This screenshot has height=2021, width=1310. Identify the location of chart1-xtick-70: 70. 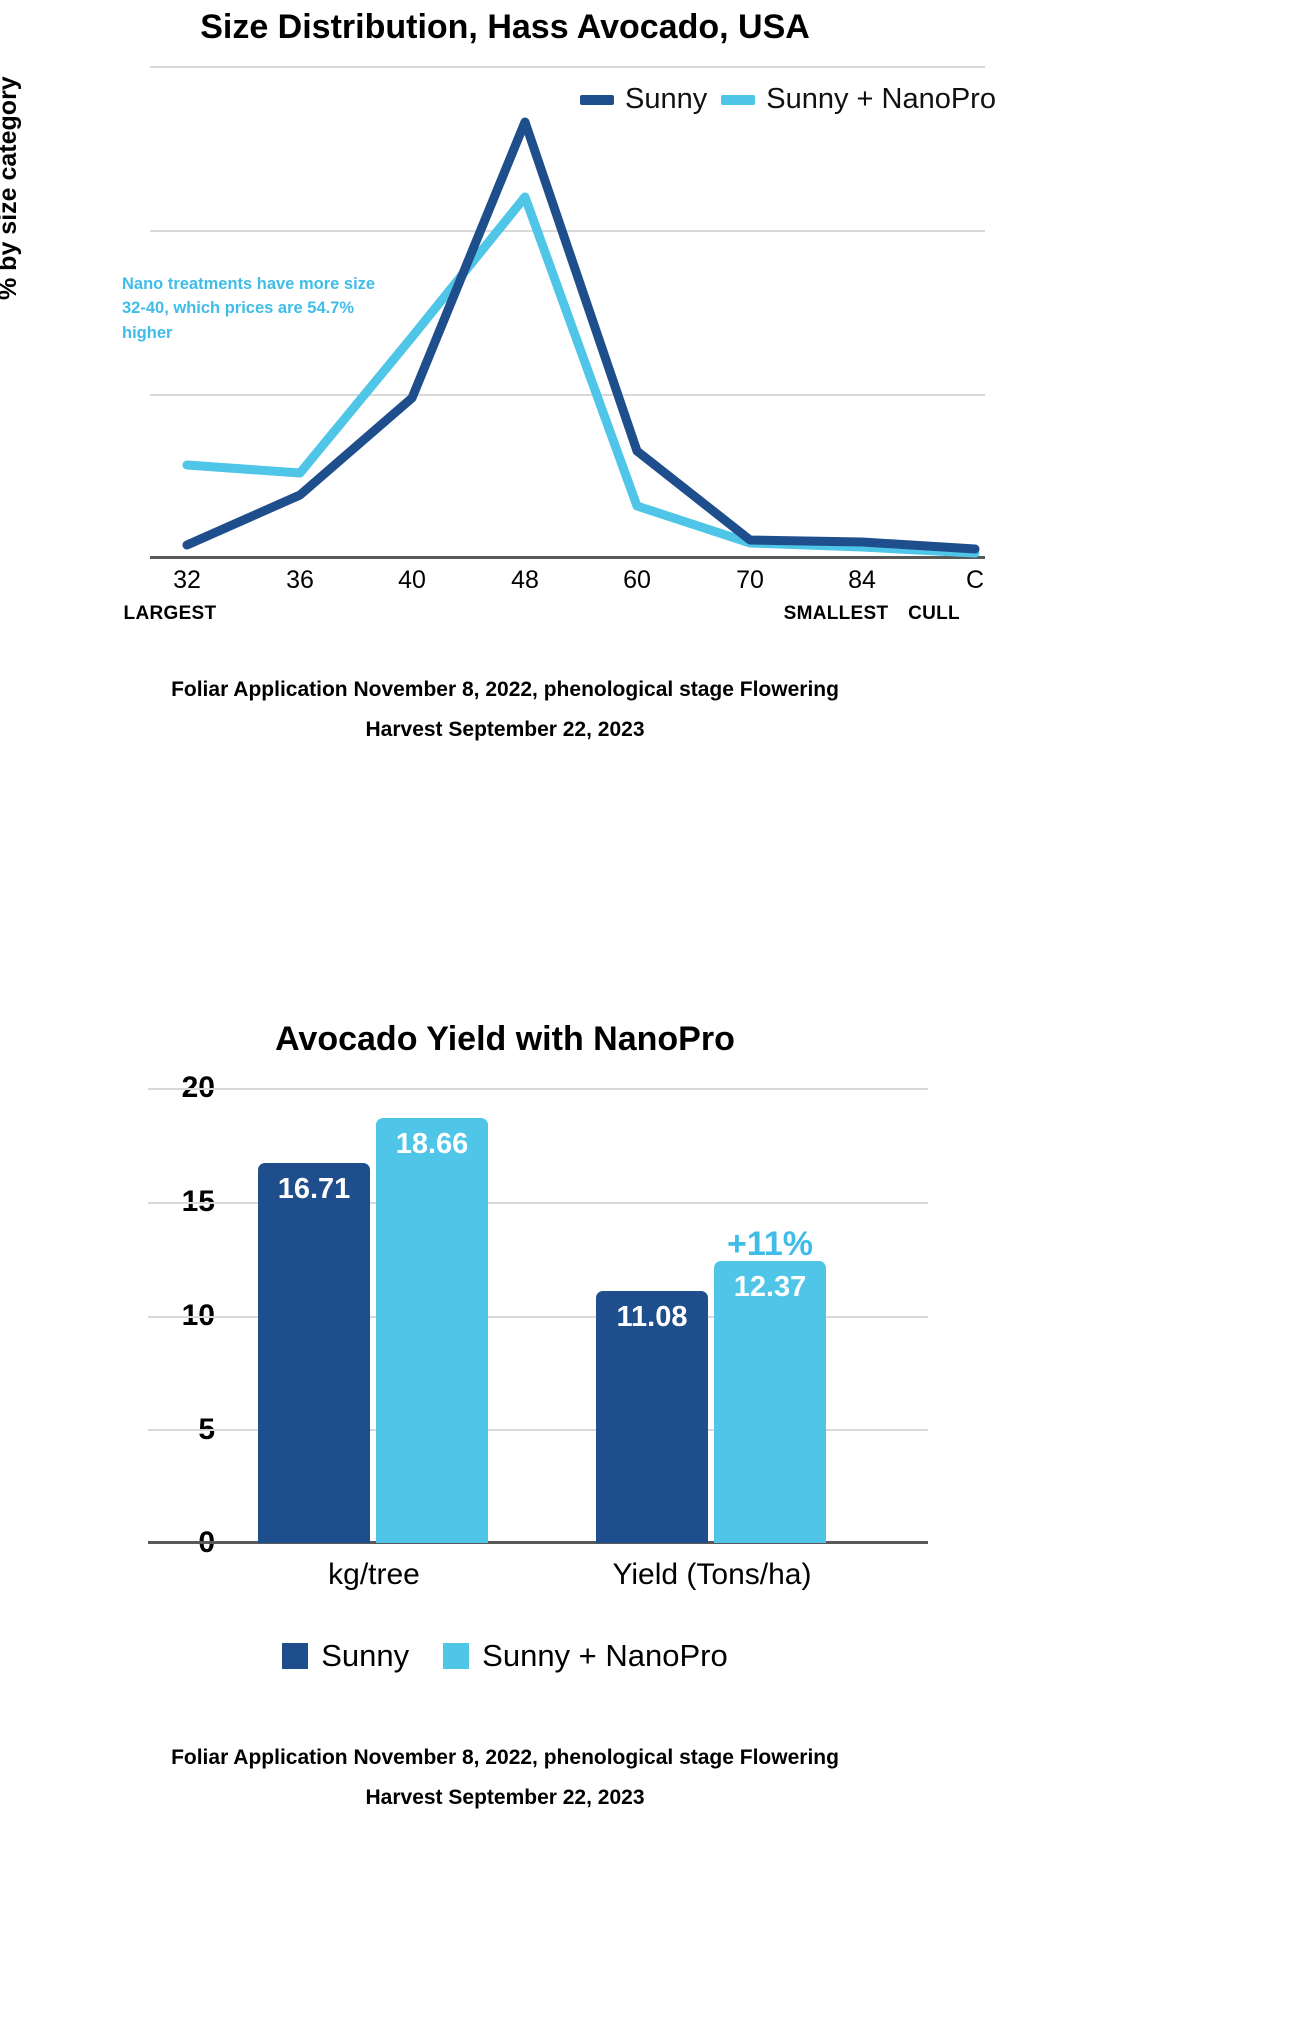
(750, 580).